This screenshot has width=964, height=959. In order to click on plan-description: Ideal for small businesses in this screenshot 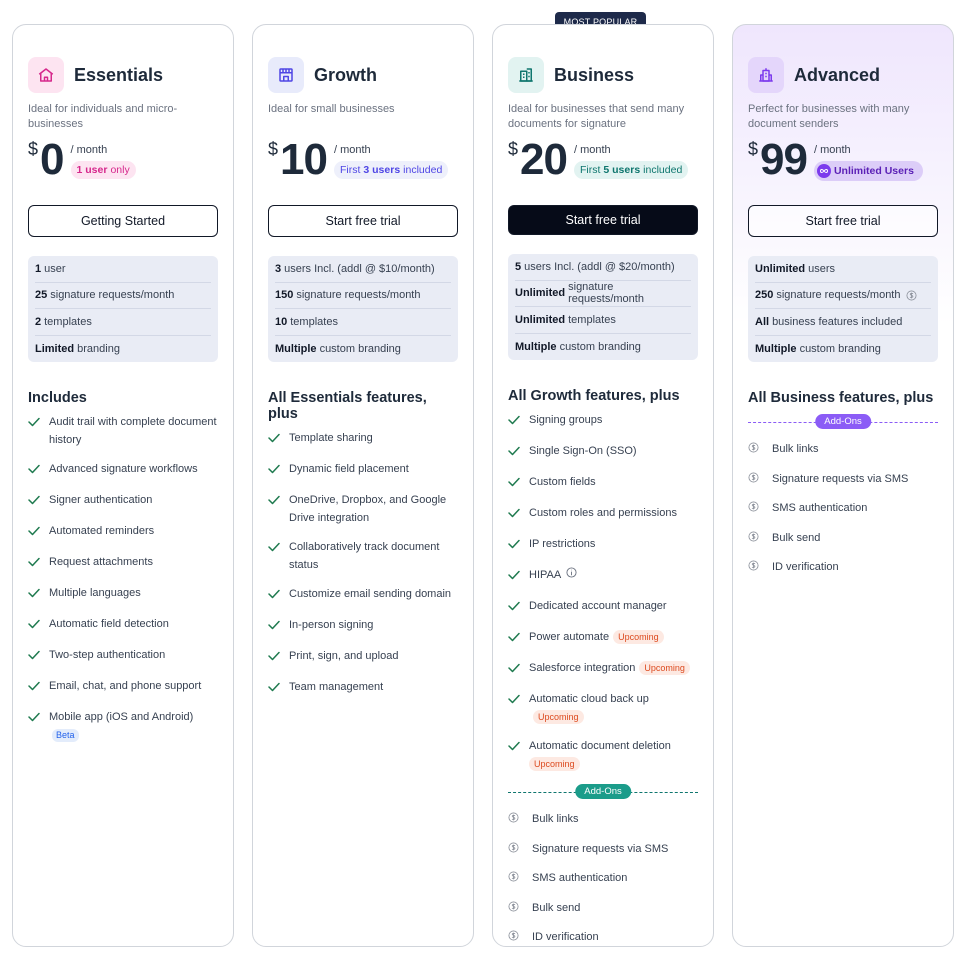, I will do `click(331, 109)`.